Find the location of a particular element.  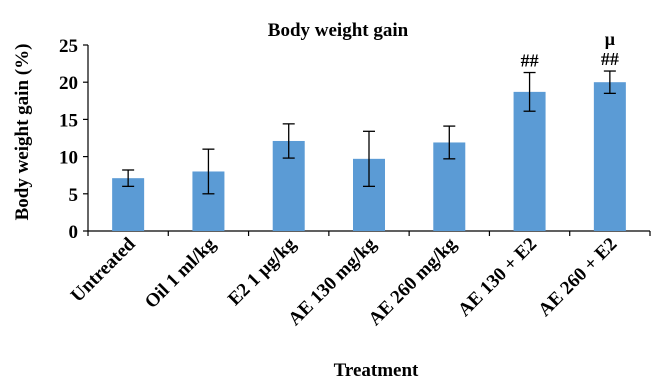

y-axis-label: Body weight gain (%) is located at coordinates (22, 132).